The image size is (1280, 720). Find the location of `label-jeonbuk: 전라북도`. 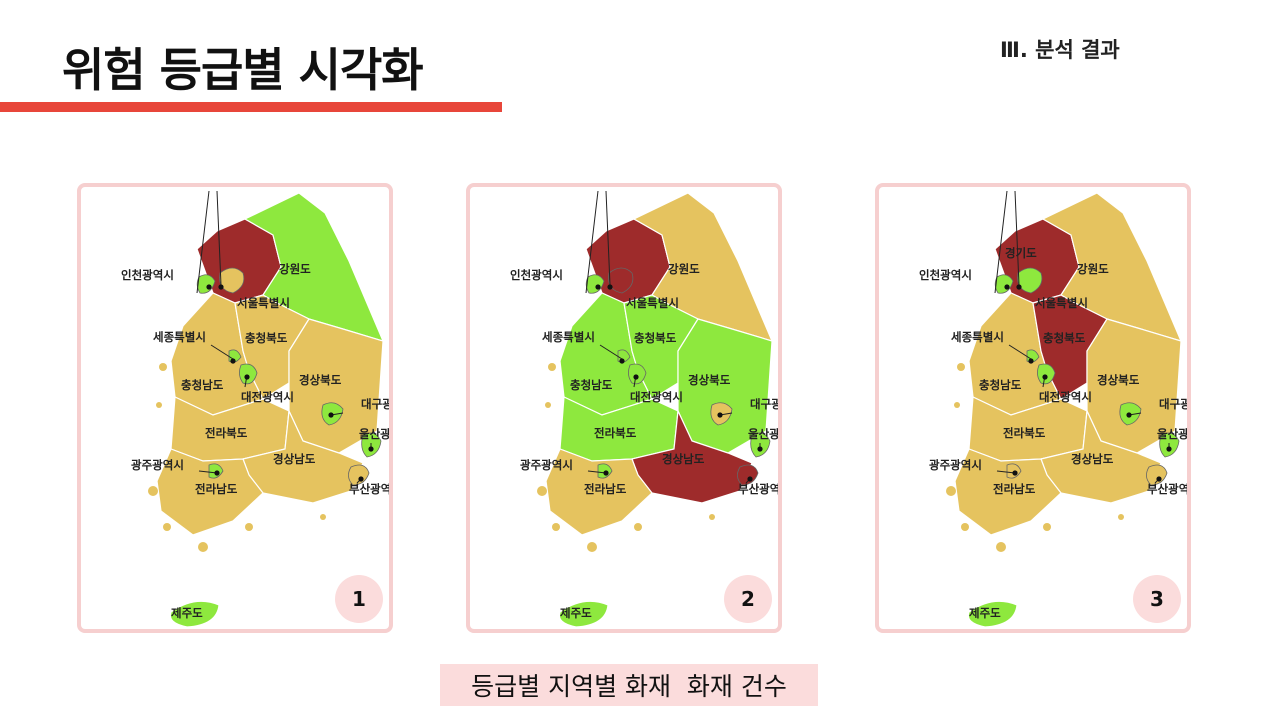

label-jeonbuk: 전라북도 is located at coordinates (615, 433).